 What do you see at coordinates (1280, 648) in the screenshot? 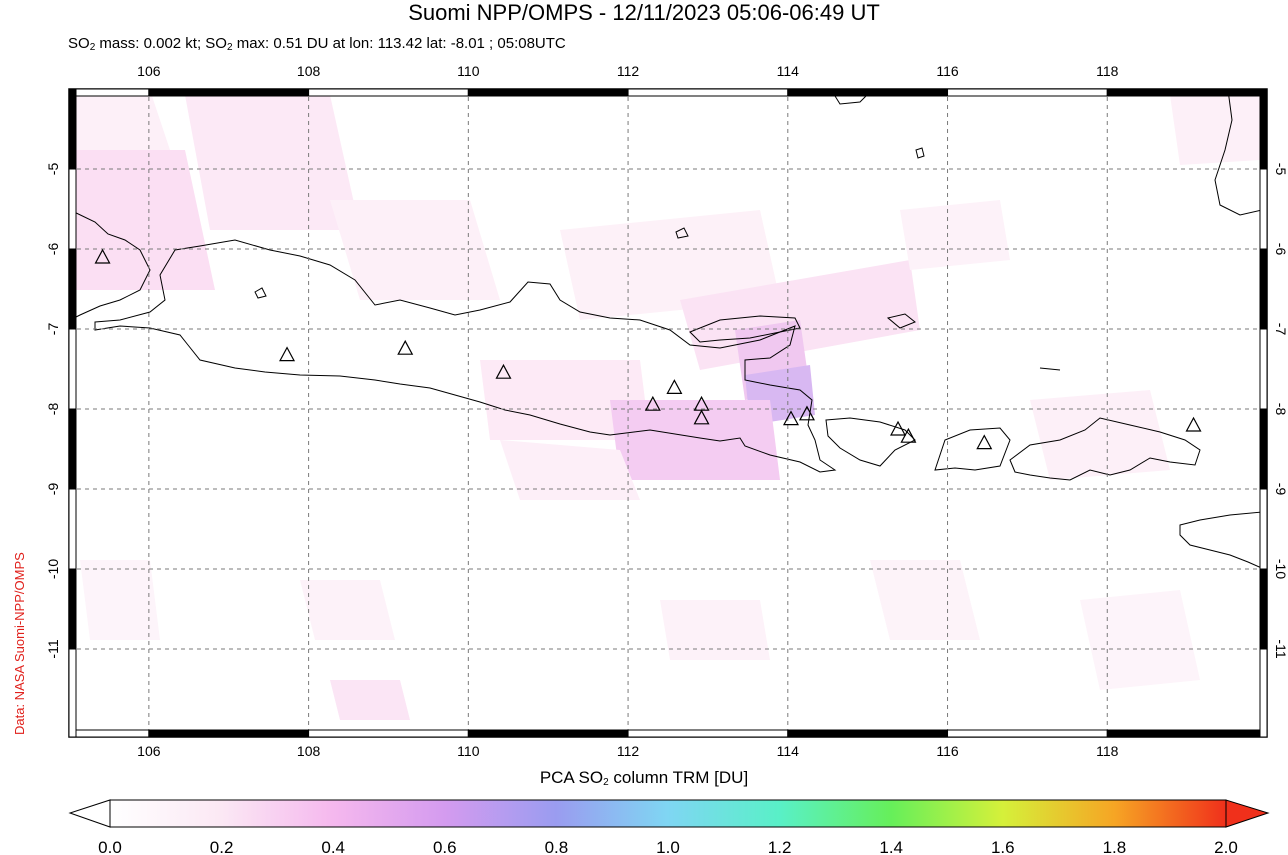
I see `lat-label-right: -11` at bounding box center [1280, 648].